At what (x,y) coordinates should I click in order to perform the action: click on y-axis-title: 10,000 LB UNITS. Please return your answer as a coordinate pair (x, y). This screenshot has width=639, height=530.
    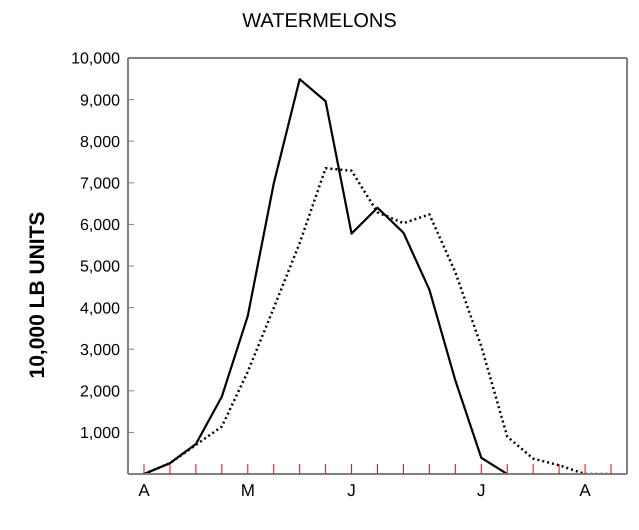
    Looking at the image, I should click on (38, 295).